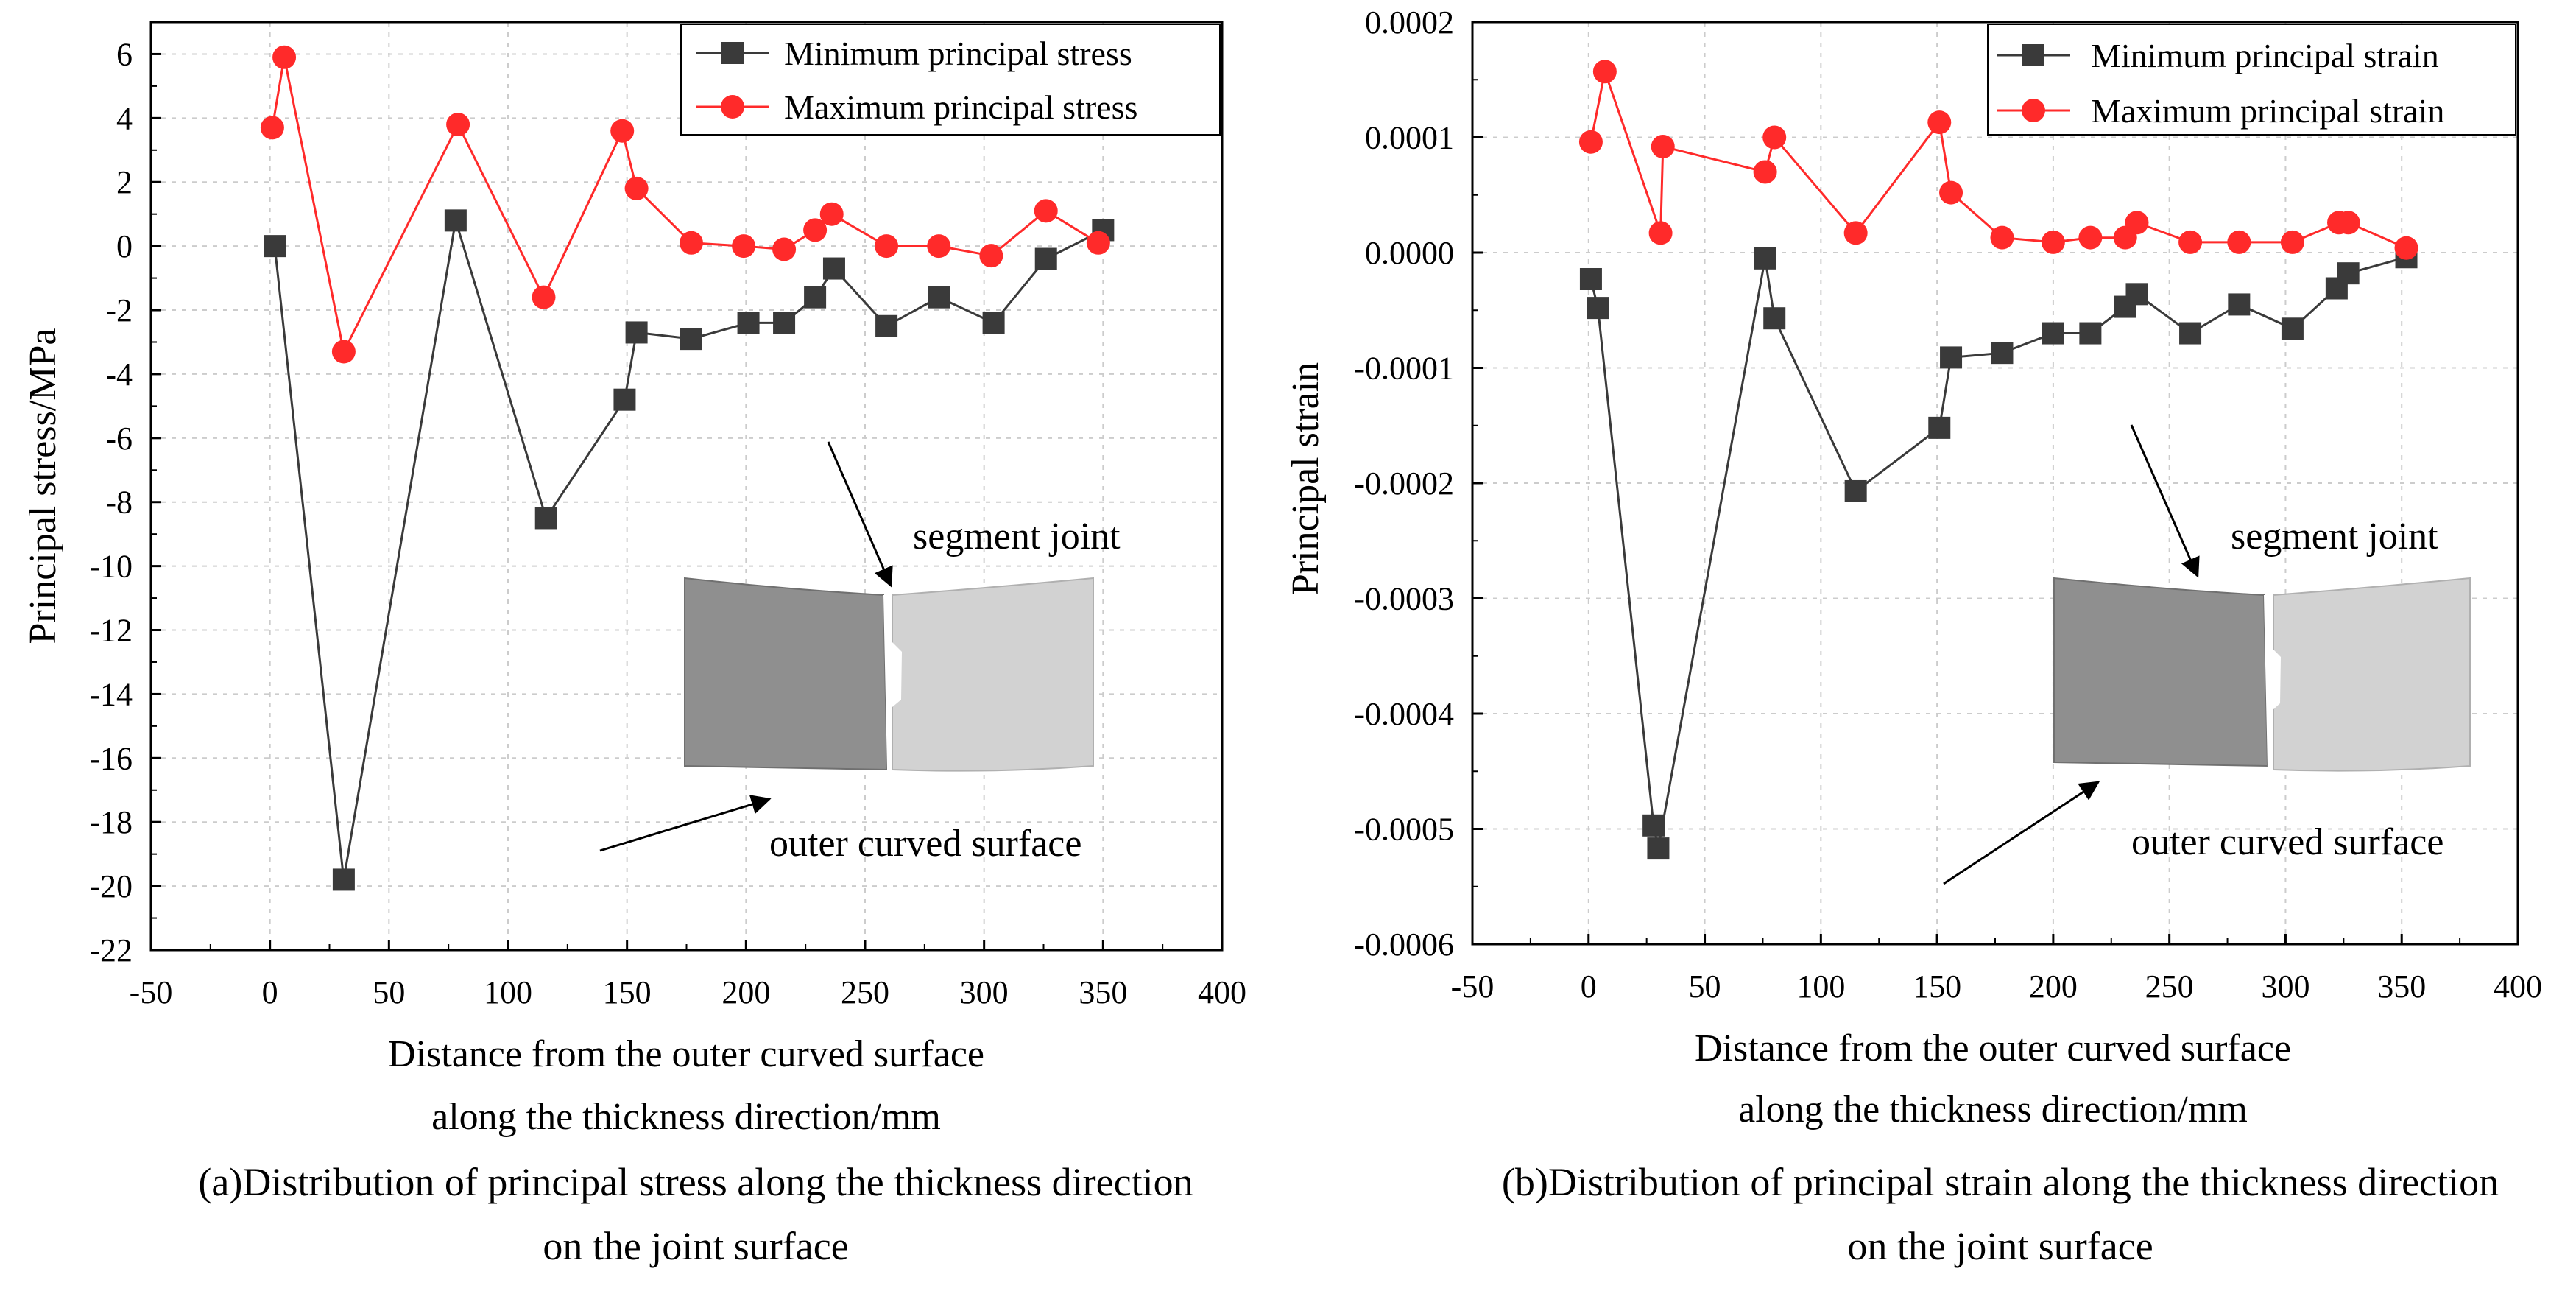 The height and width of the screenshot is (1294, 2576). Describe the element at coordinates (111, 886) in the screenshot. I see `stress-y-tick-label: -20` at that location.